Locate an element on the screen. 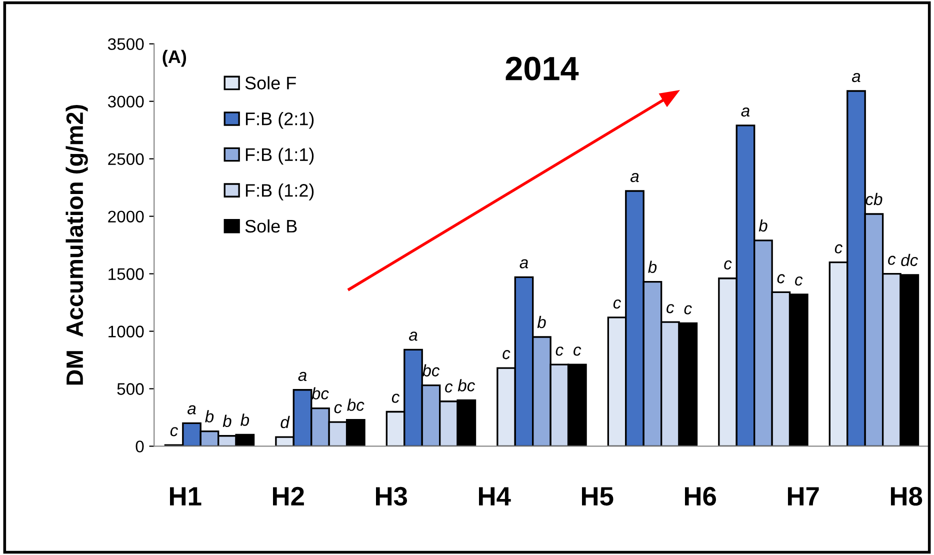 This screenshot has width=934, height=555. text: H4 is located at coordinates (495, 496).